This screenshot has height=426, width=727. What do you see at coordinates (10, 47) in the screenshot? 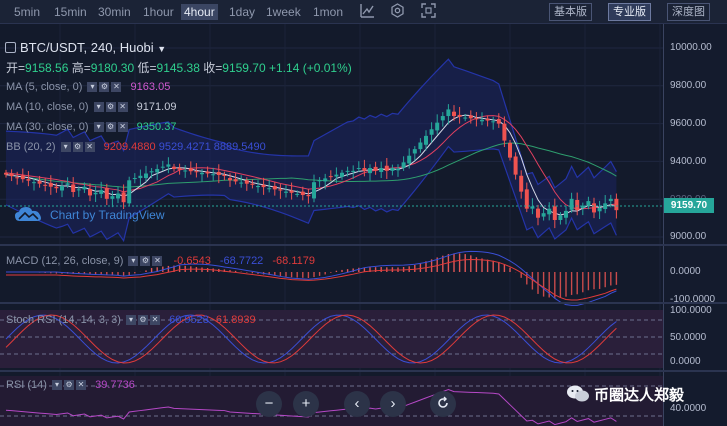
I see `collapse-toggle-icon` at bounding box center [10, 47].